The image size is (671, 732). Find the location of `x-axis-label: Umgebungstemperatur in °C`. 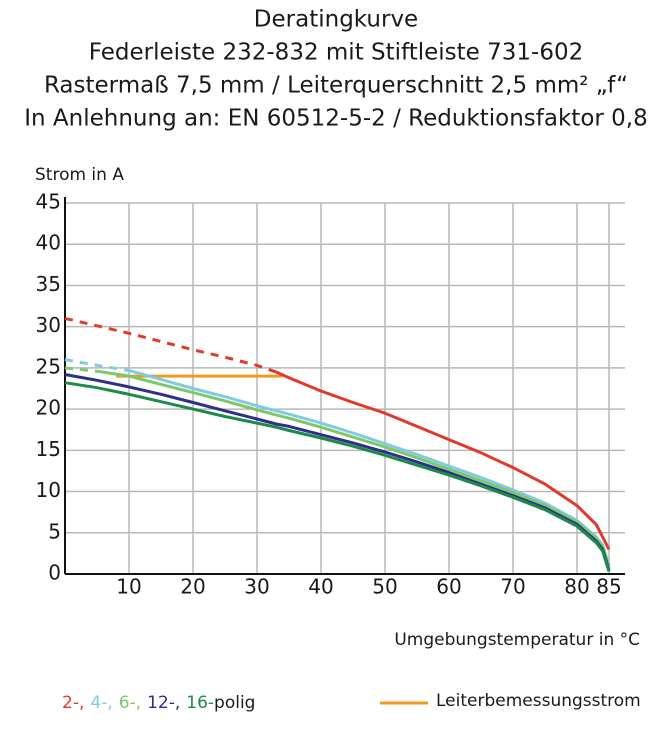

x-axis-label: Umgebungstemperatur in °C is located at coordinates (517, 640).